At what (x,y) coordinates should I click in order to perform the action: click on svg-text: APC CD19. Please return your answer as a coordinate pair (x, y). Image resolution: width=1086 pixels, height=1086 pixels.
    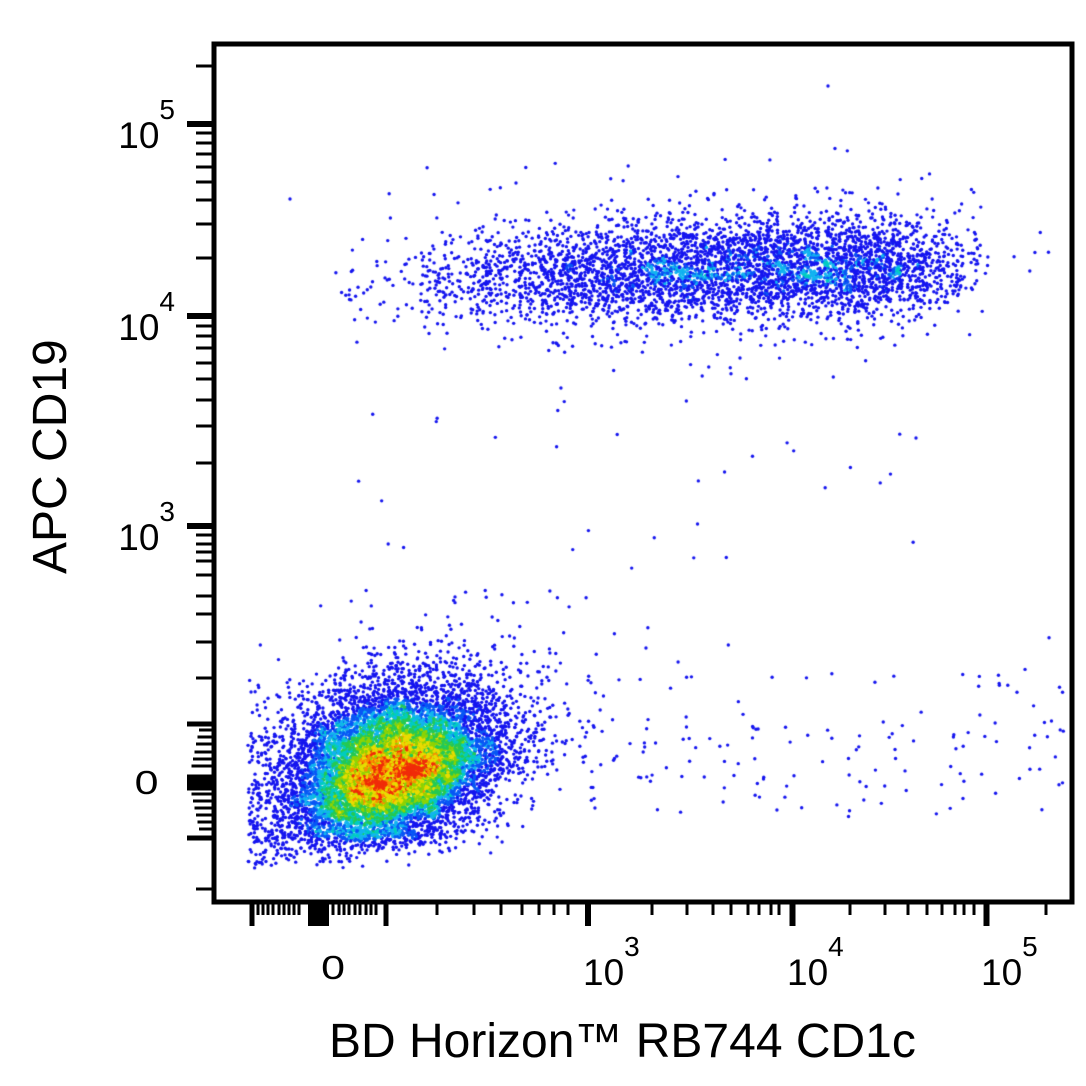
    Looking at the image, I should click on (50, 456).